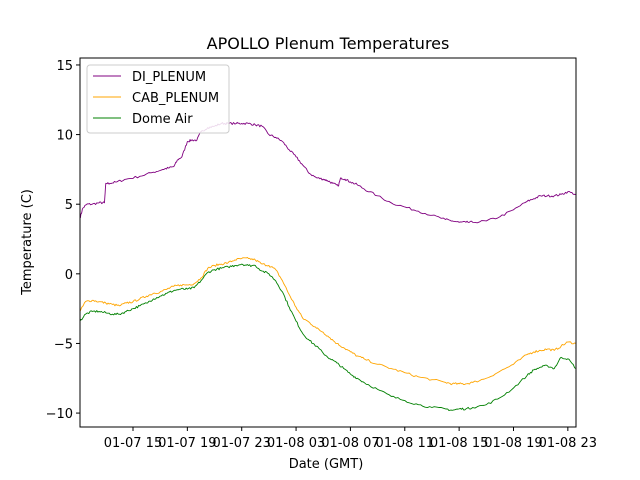  What do you see at coordinates (326, 464) in the screenshot?
I see `x-axis-label: Date (GMT)` at bounding box center [326, 464].